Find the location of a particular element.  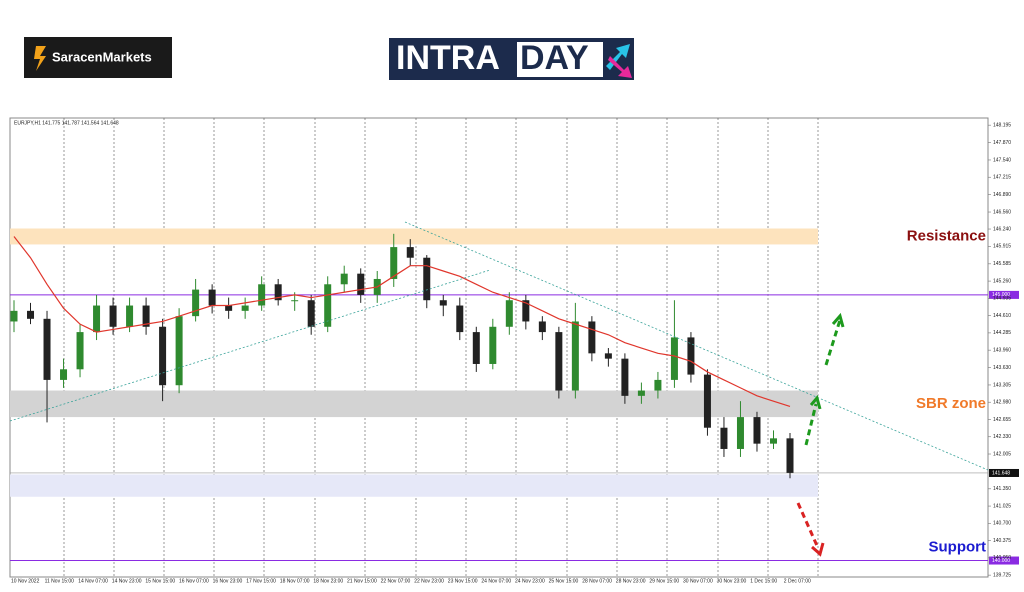

banner-arrow-up is located at coordinates (618, 57).